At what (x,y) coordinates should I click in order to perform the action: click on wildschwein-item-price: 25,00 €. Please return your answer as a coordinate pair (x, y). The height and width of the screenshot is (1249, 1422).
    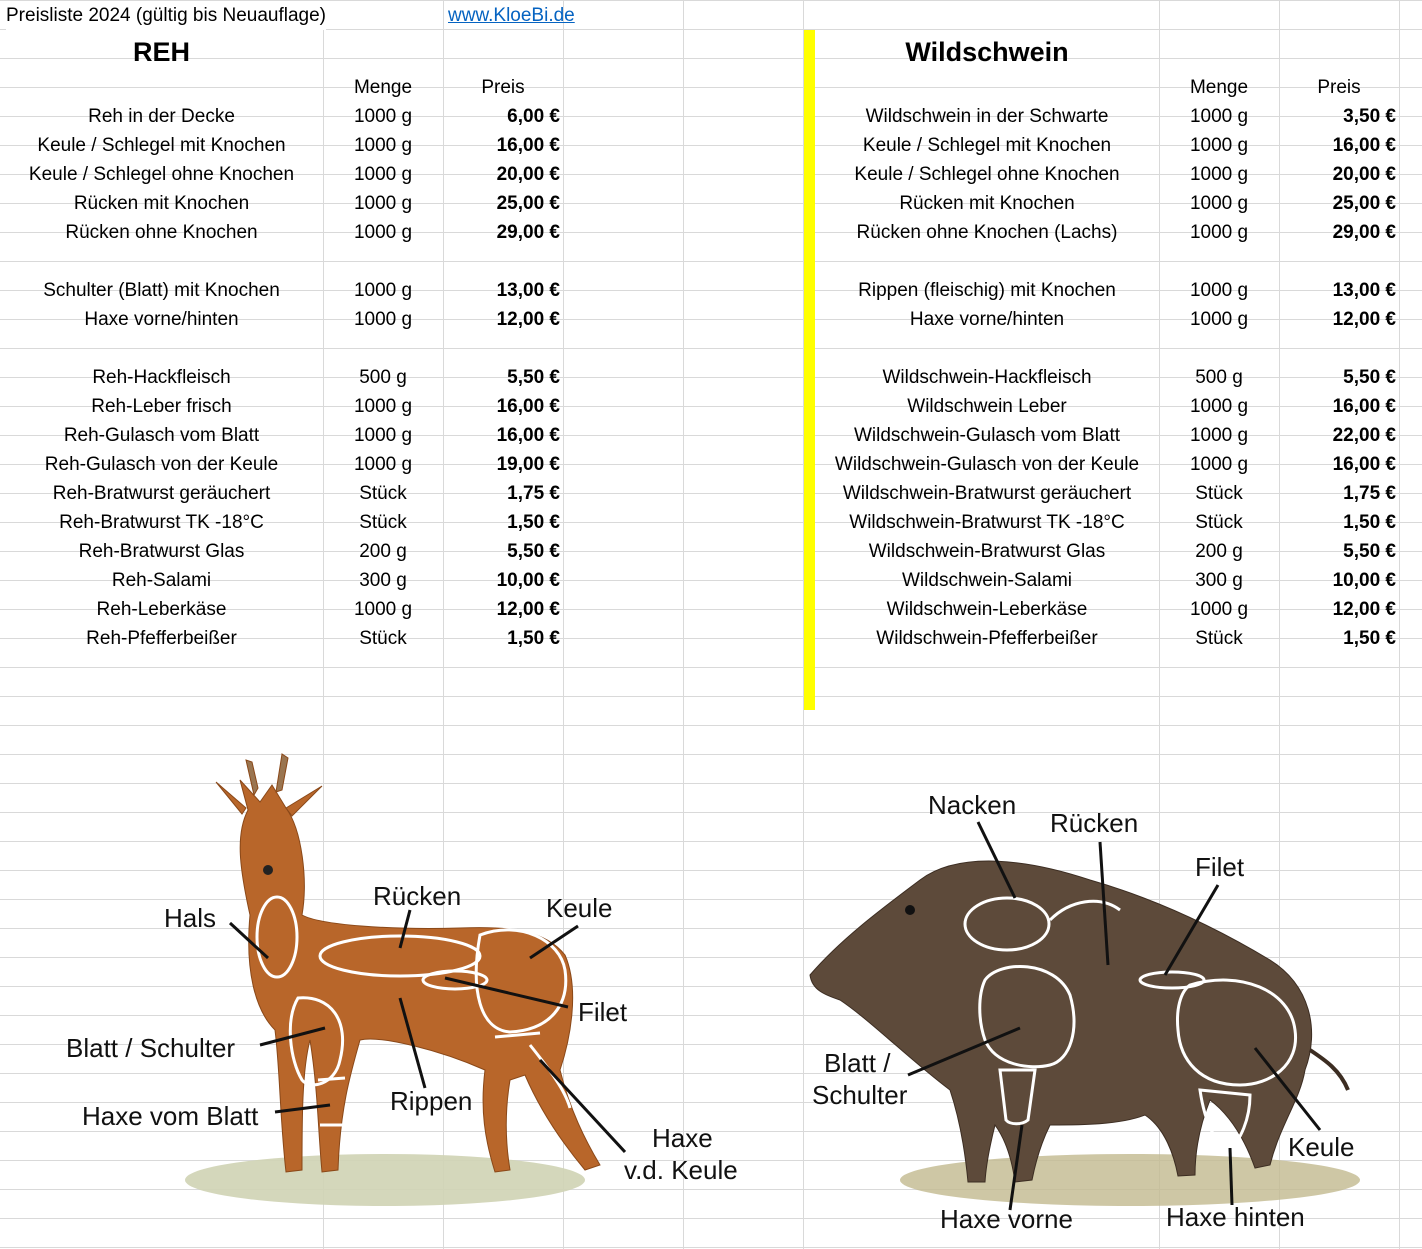
    Looking at the image, I should click on (1364, 203).